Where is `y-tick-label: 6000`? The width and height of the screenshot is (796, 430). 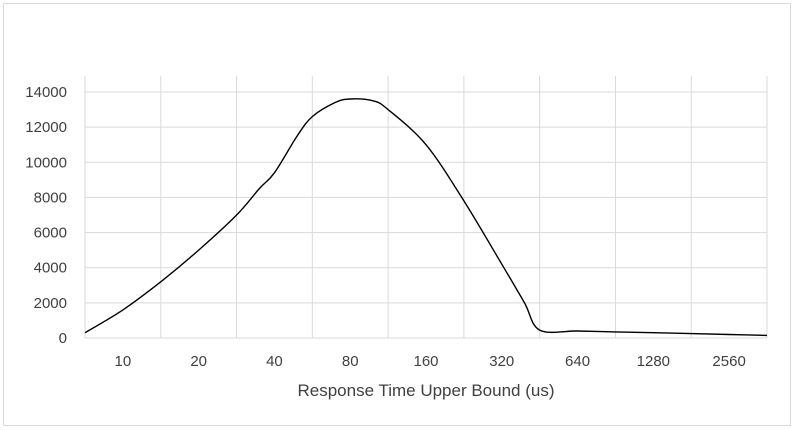
y-tick-label: 6000 is located at coordinates (50, 233).